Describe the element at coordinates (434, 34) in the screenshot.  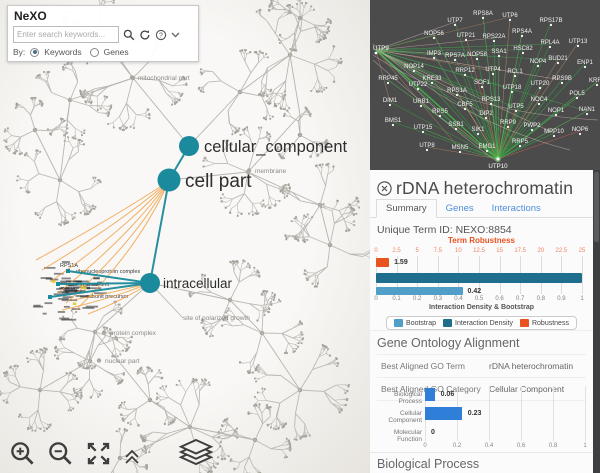
I see `gene-label: NOP56` at that location.